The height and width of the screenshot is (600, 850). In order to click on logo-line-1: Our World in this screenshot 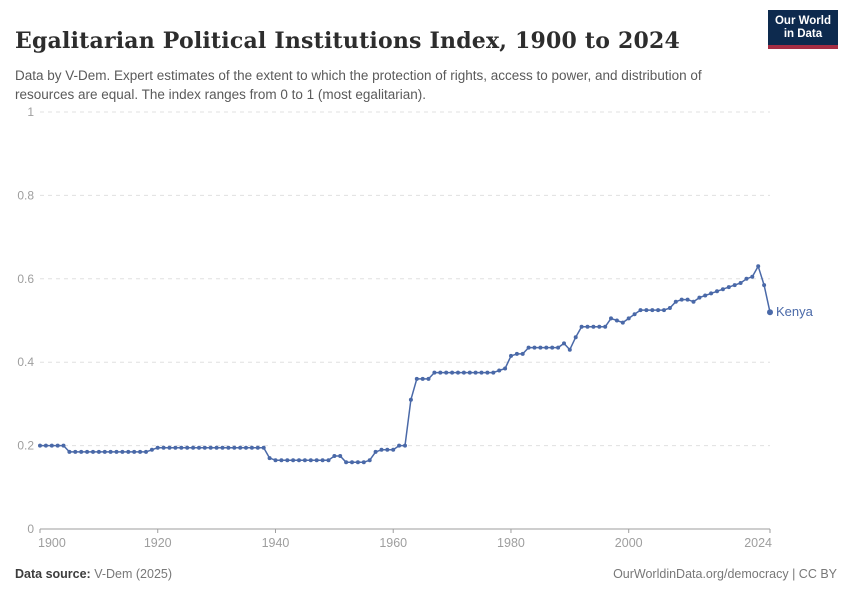, I will do `click(802, 21)`.